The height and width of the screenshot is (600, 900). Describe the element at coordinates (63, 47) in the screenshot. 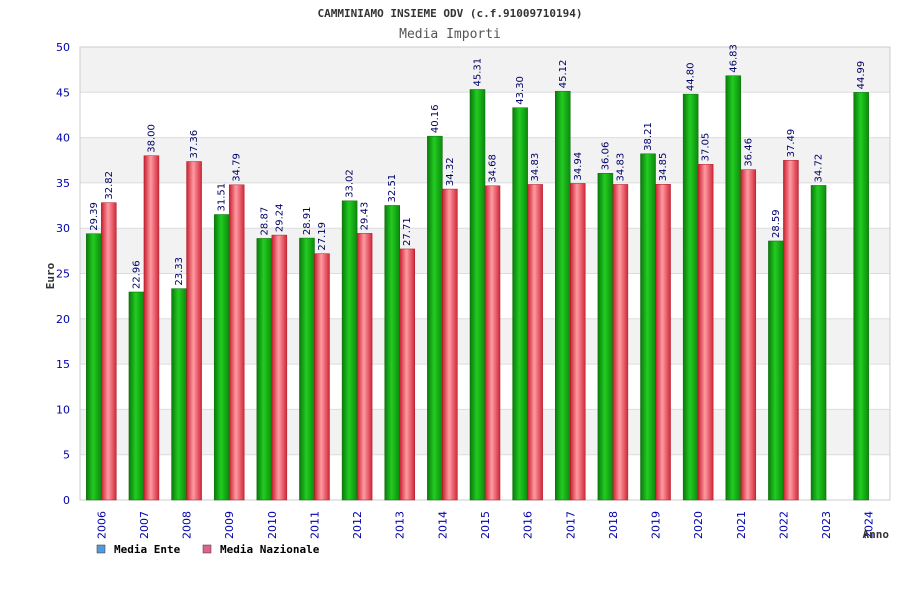

I see `y-tick-label: 50` at that location.